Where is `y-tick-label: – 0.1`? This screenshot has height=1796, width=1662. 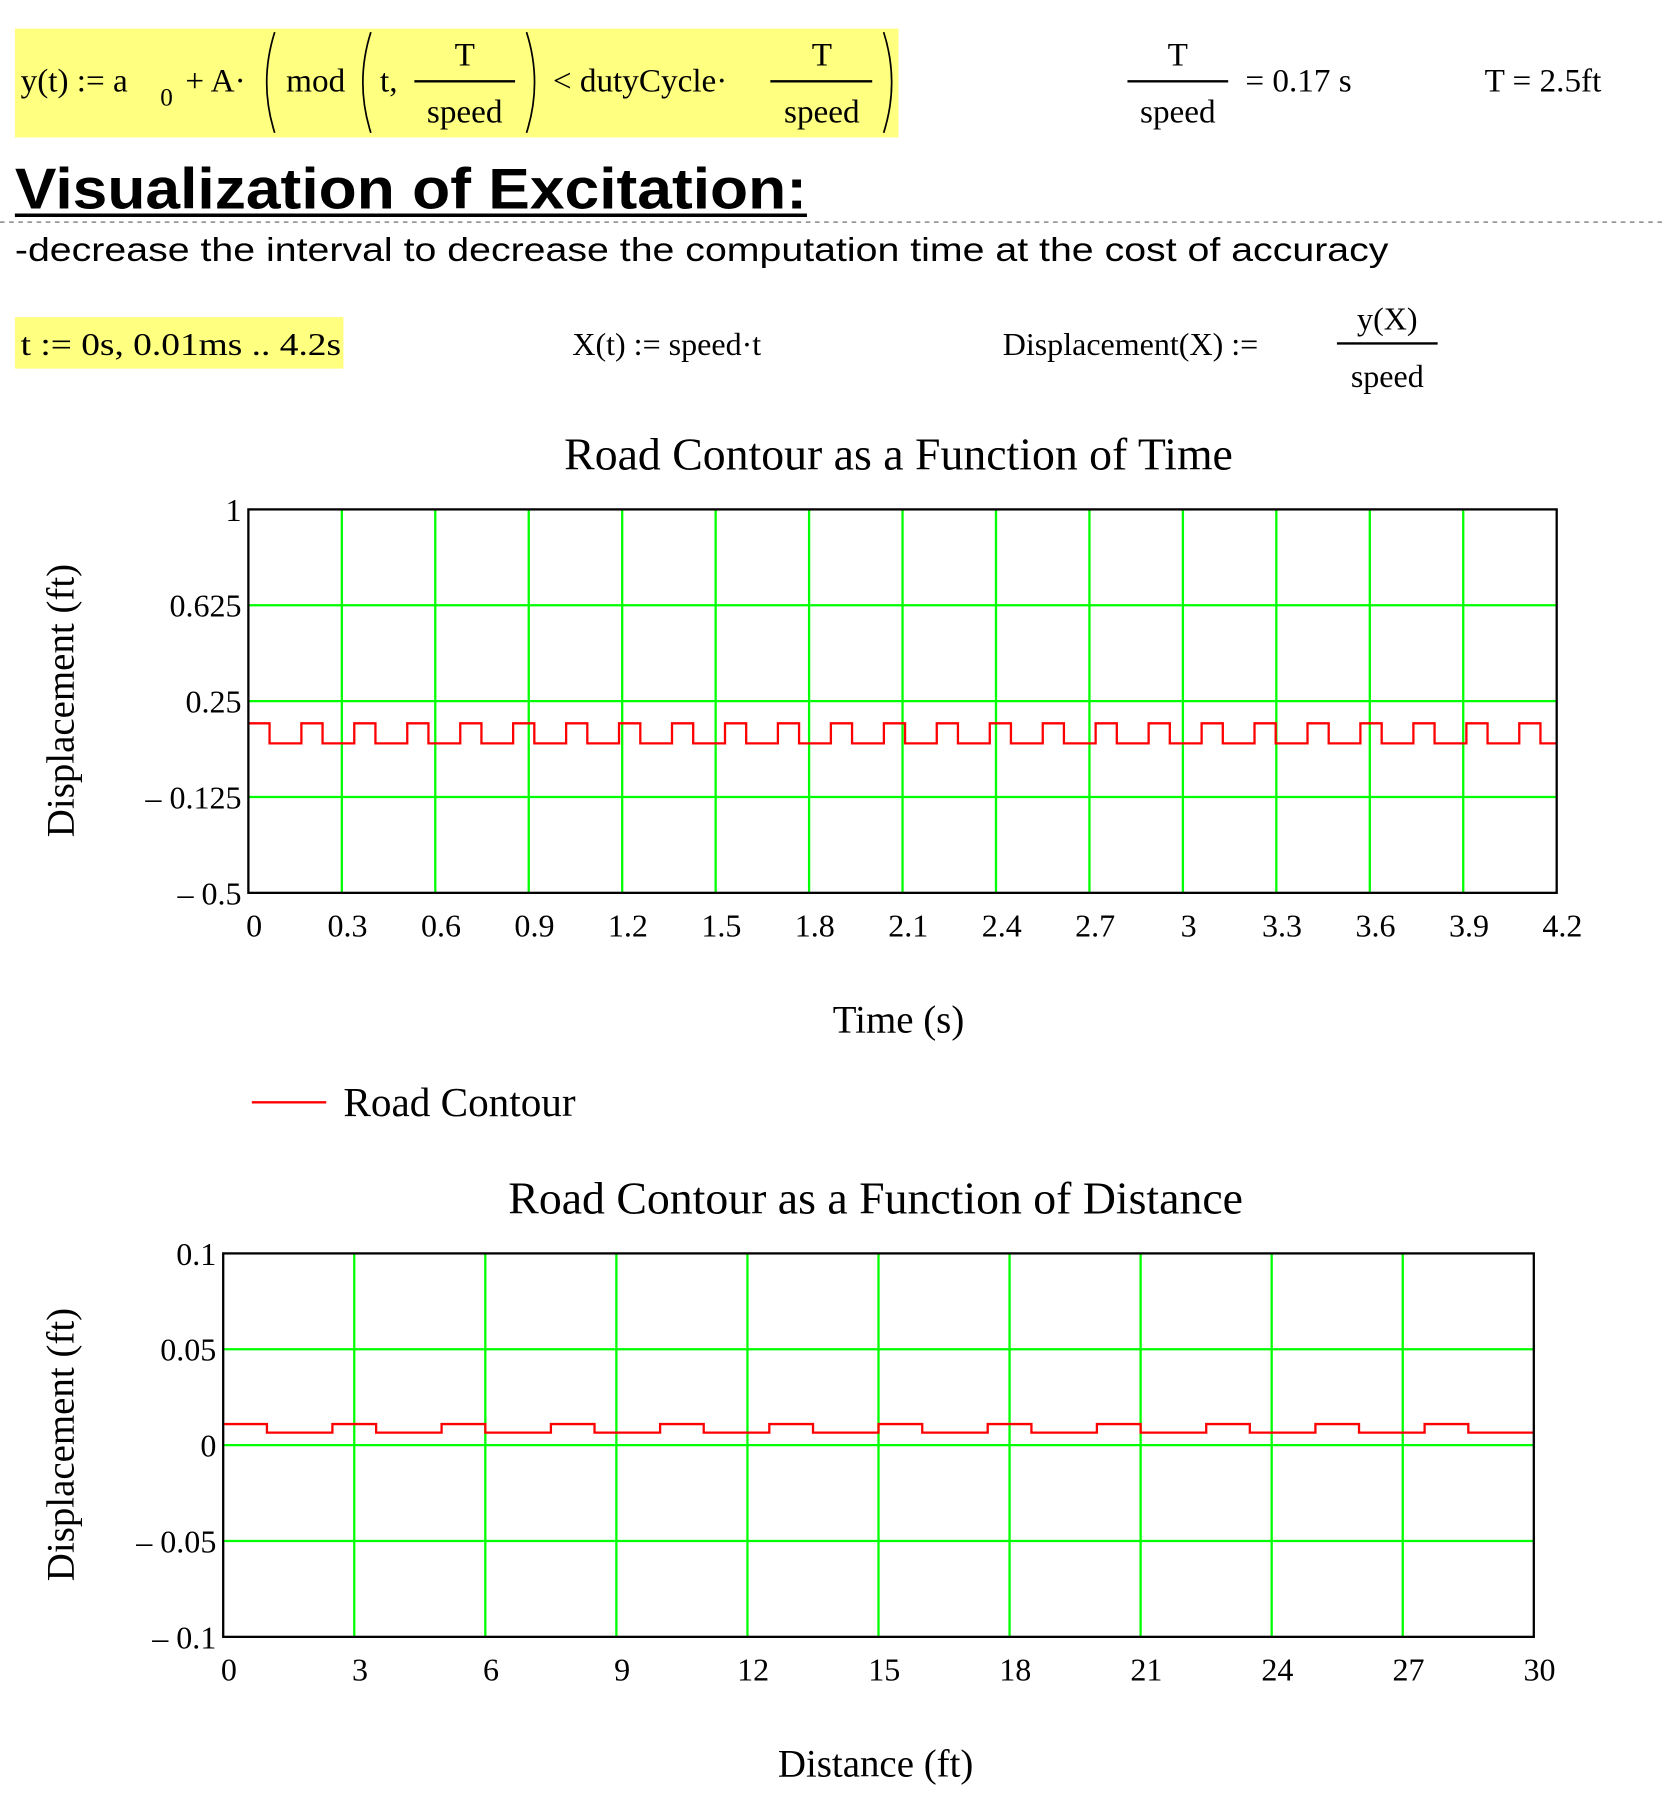 y-tick-label: – 0.1 is located at coordinates (183, 1637).